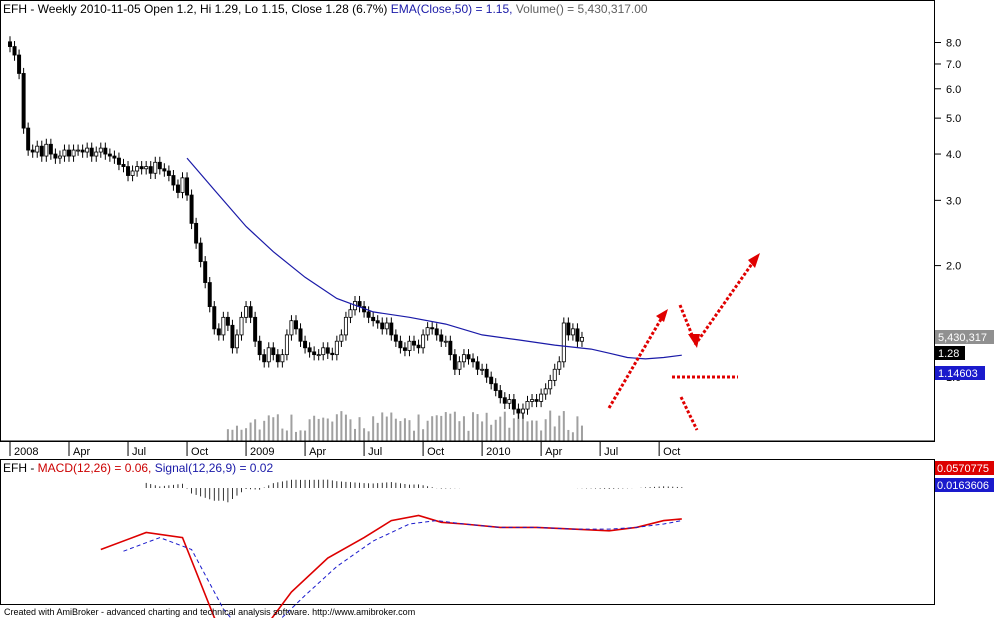  Describe the element at coordinates (498, 452) in the screenshot. I see `time-tick-label: 2010` at that location.